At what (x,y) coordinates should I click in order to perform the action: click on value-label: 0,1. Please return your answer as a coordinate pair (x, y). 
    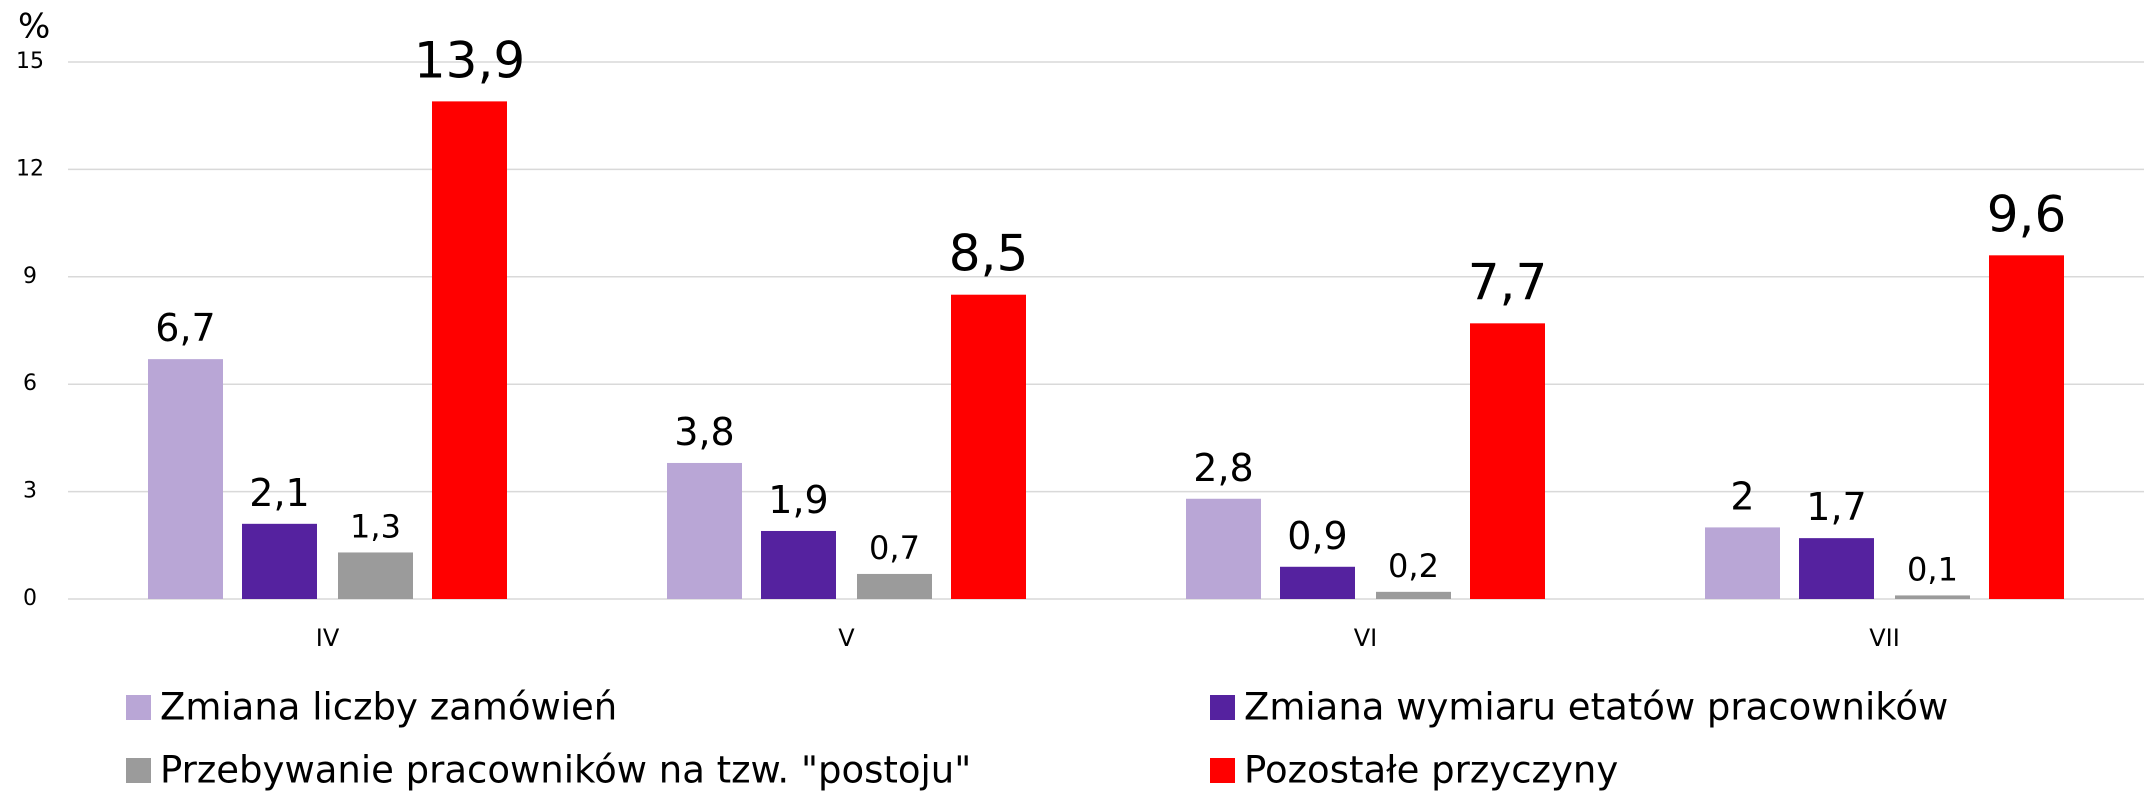
    Looking at the image, I should click on (1932, 569).